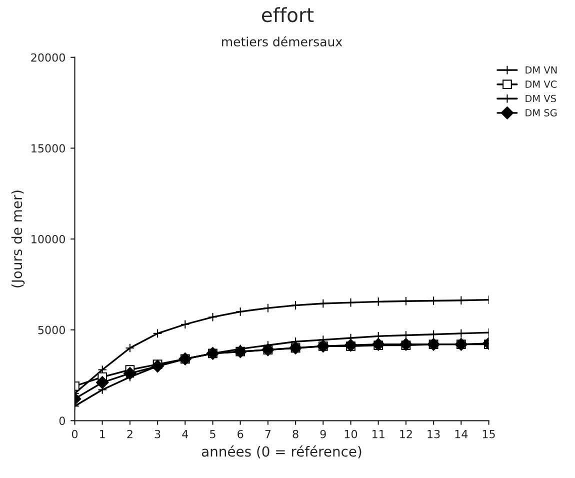  I want to click on x-tick-label: 5, so click(213, 434).